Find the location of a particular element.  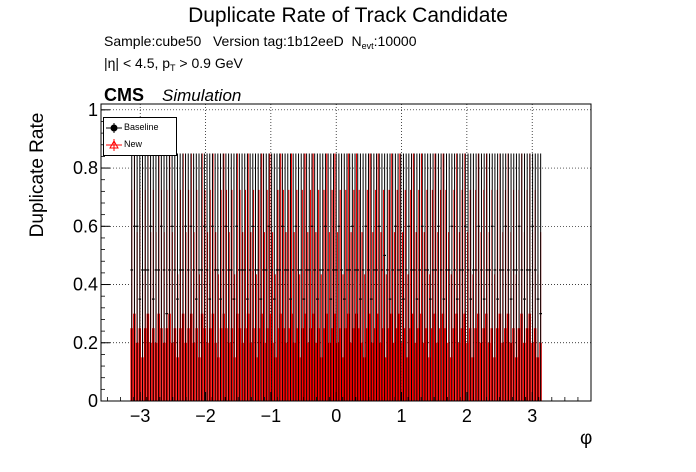

cut-pt-text: > 0.9 GeV is located at coordinates (209, 63).